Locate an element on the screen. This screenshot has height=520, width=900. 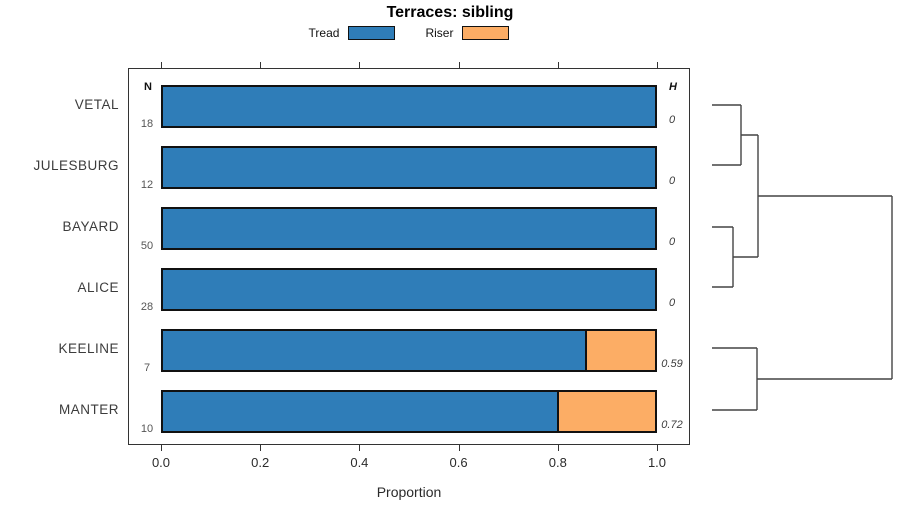
category-label-vetal: VETAL is located at coordinates (96, 104).